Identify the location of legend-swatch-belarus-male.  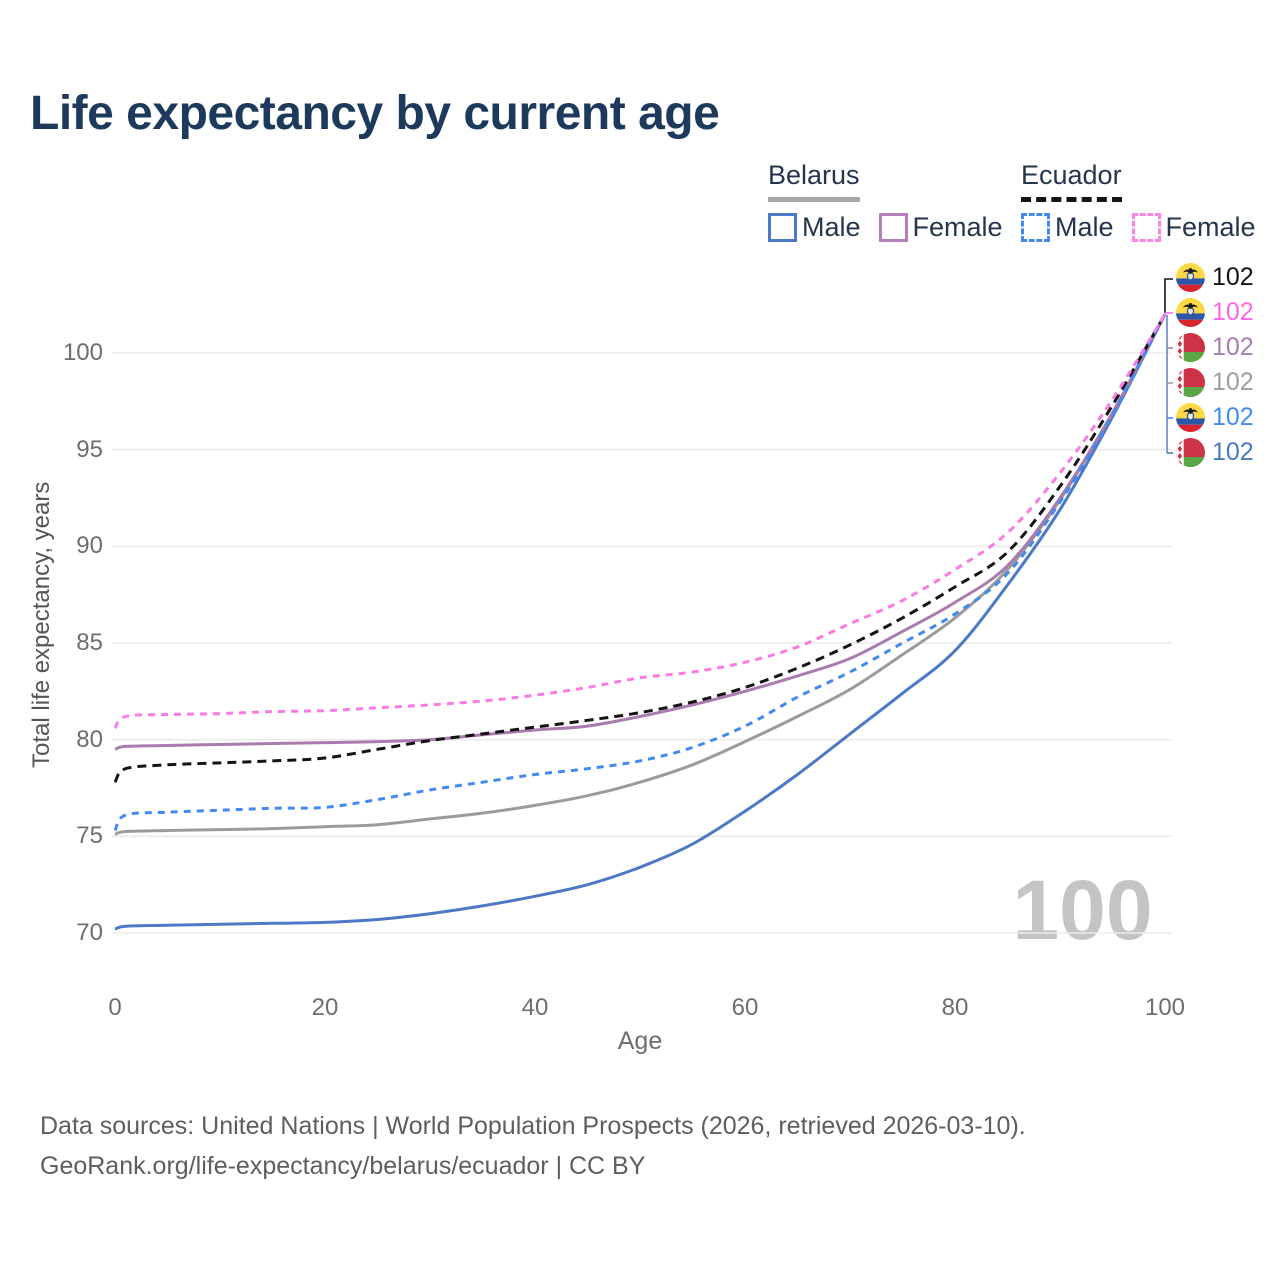
(782, 227).